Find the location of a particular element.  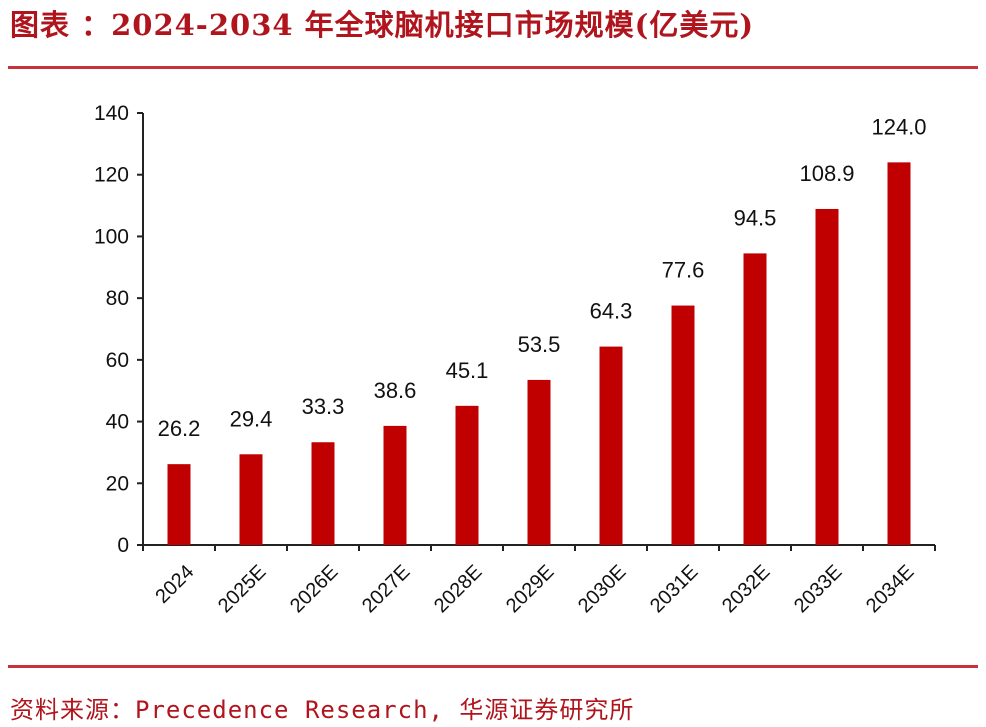

data-label: 124.0 is located at coordinates (898, 126).